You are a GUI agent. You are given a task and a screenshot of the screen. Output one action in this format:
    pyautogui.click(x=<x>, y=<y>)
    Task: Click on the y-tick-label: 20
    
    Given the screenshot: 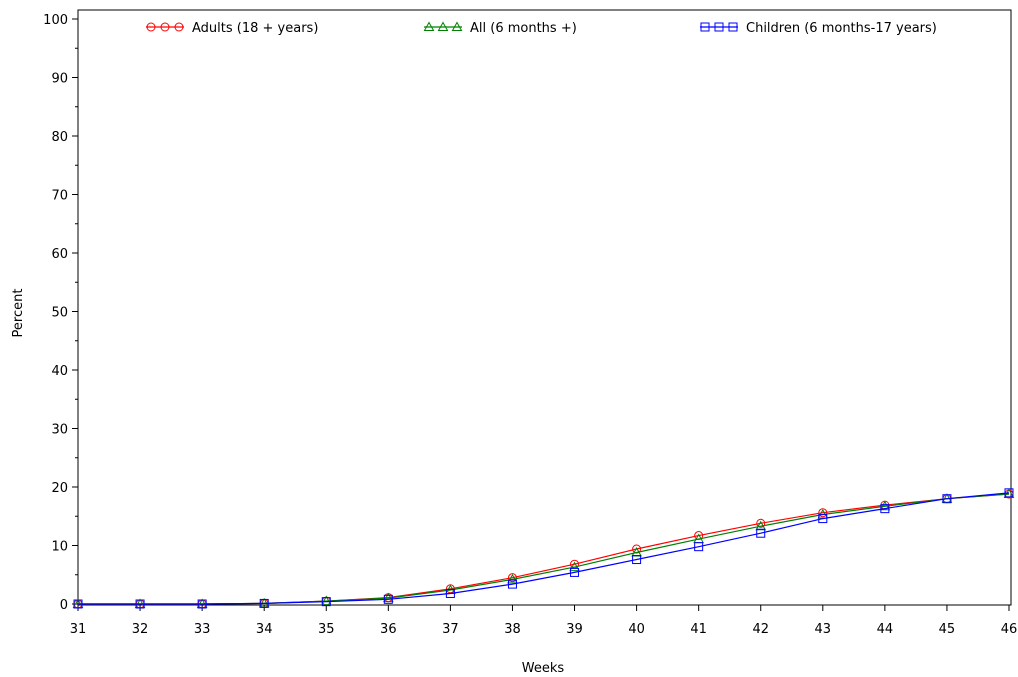 What is the action you would take?
    pyautogui.click(x=59, y=488)
    